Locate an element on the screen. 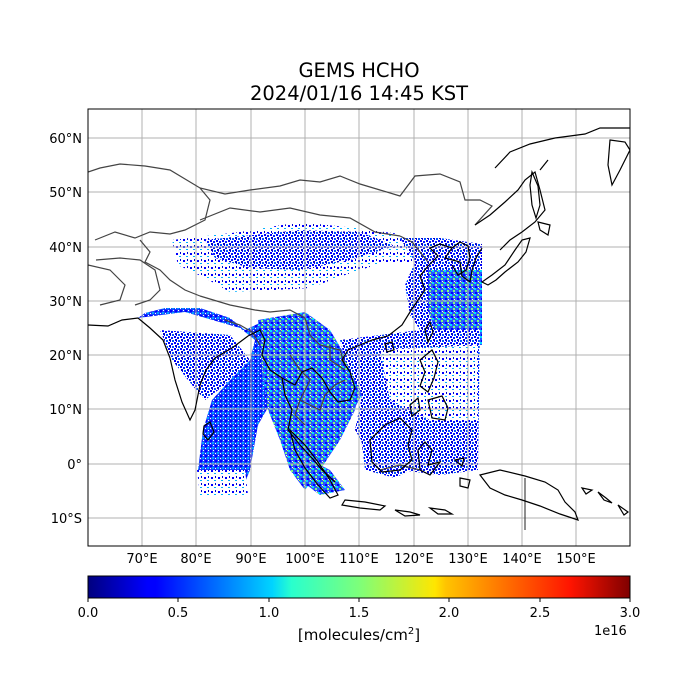  lat-tick-label: 40°N is located at coordinates (65, 248).